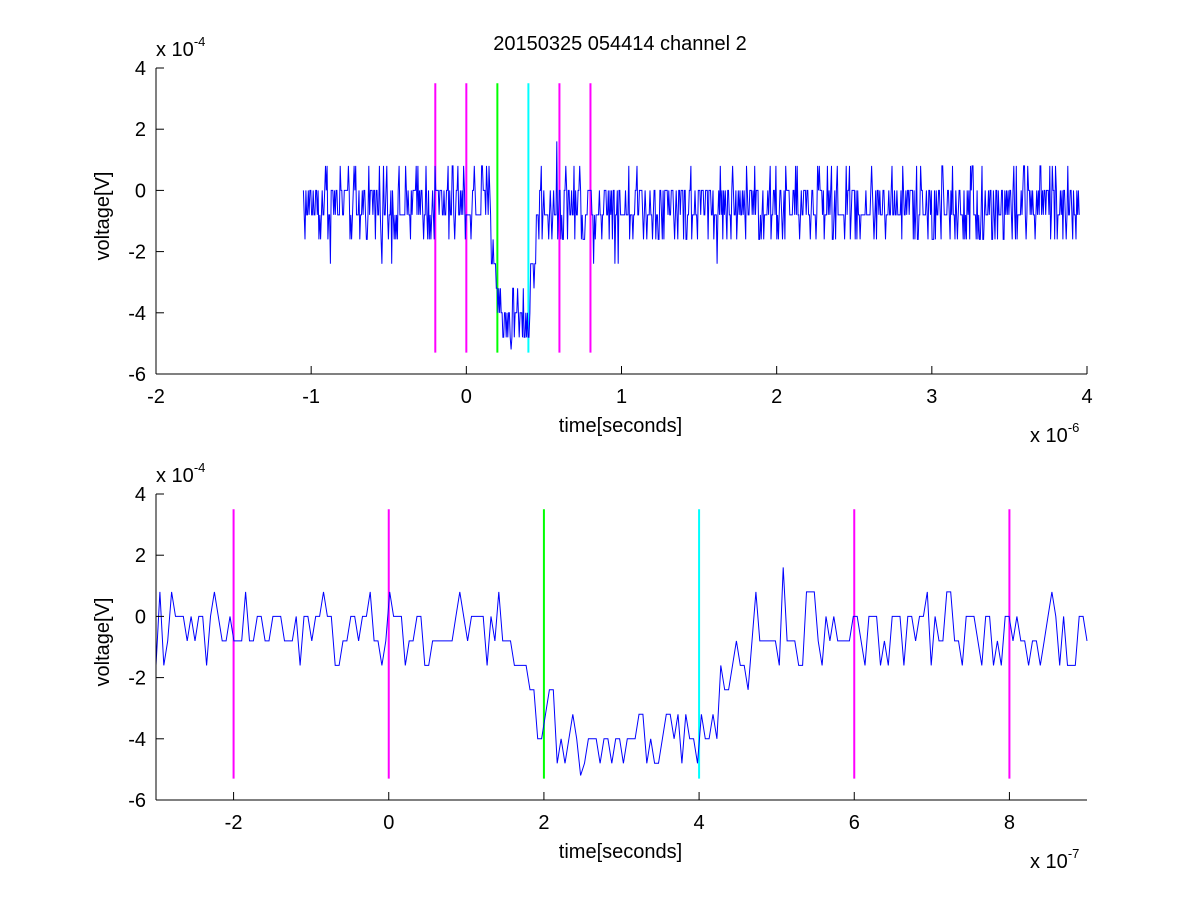 This screenshot has width=1200, height=900. What do you see at coordinates (311, 397) in the screenshot?
I see `x-tick-label: -1` at bounding box center [311, 397].